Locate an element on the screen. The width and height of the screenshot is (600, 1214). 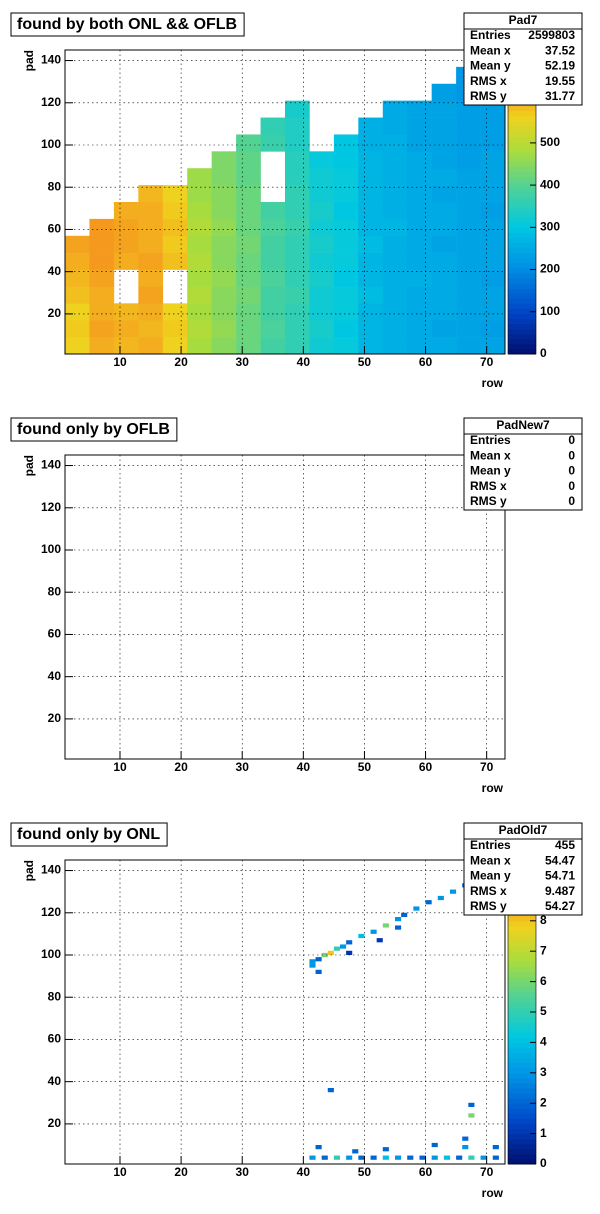
x-tick-label: 70 is located at coordinates (487, 1172).